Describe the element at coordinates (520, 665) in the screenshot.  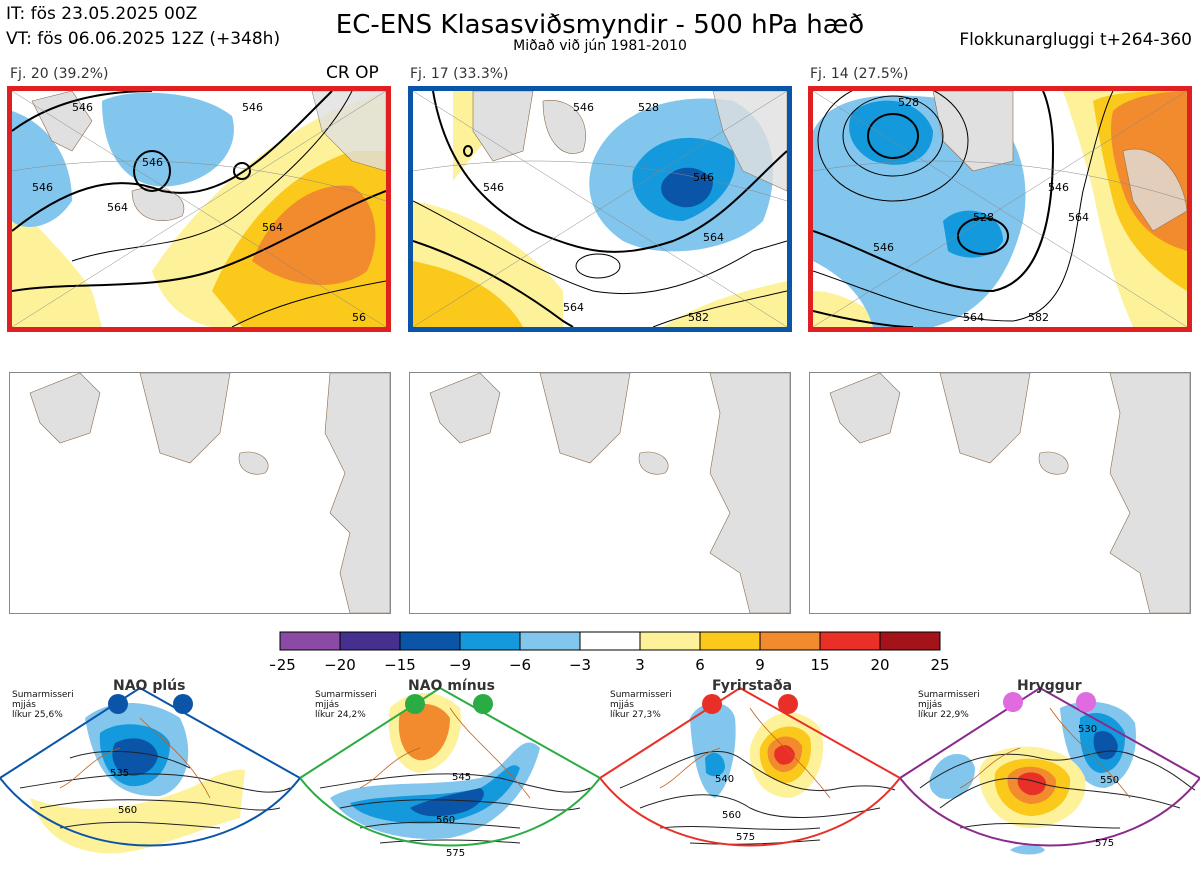
I see `colorbar-tick-label: −6` at that location.